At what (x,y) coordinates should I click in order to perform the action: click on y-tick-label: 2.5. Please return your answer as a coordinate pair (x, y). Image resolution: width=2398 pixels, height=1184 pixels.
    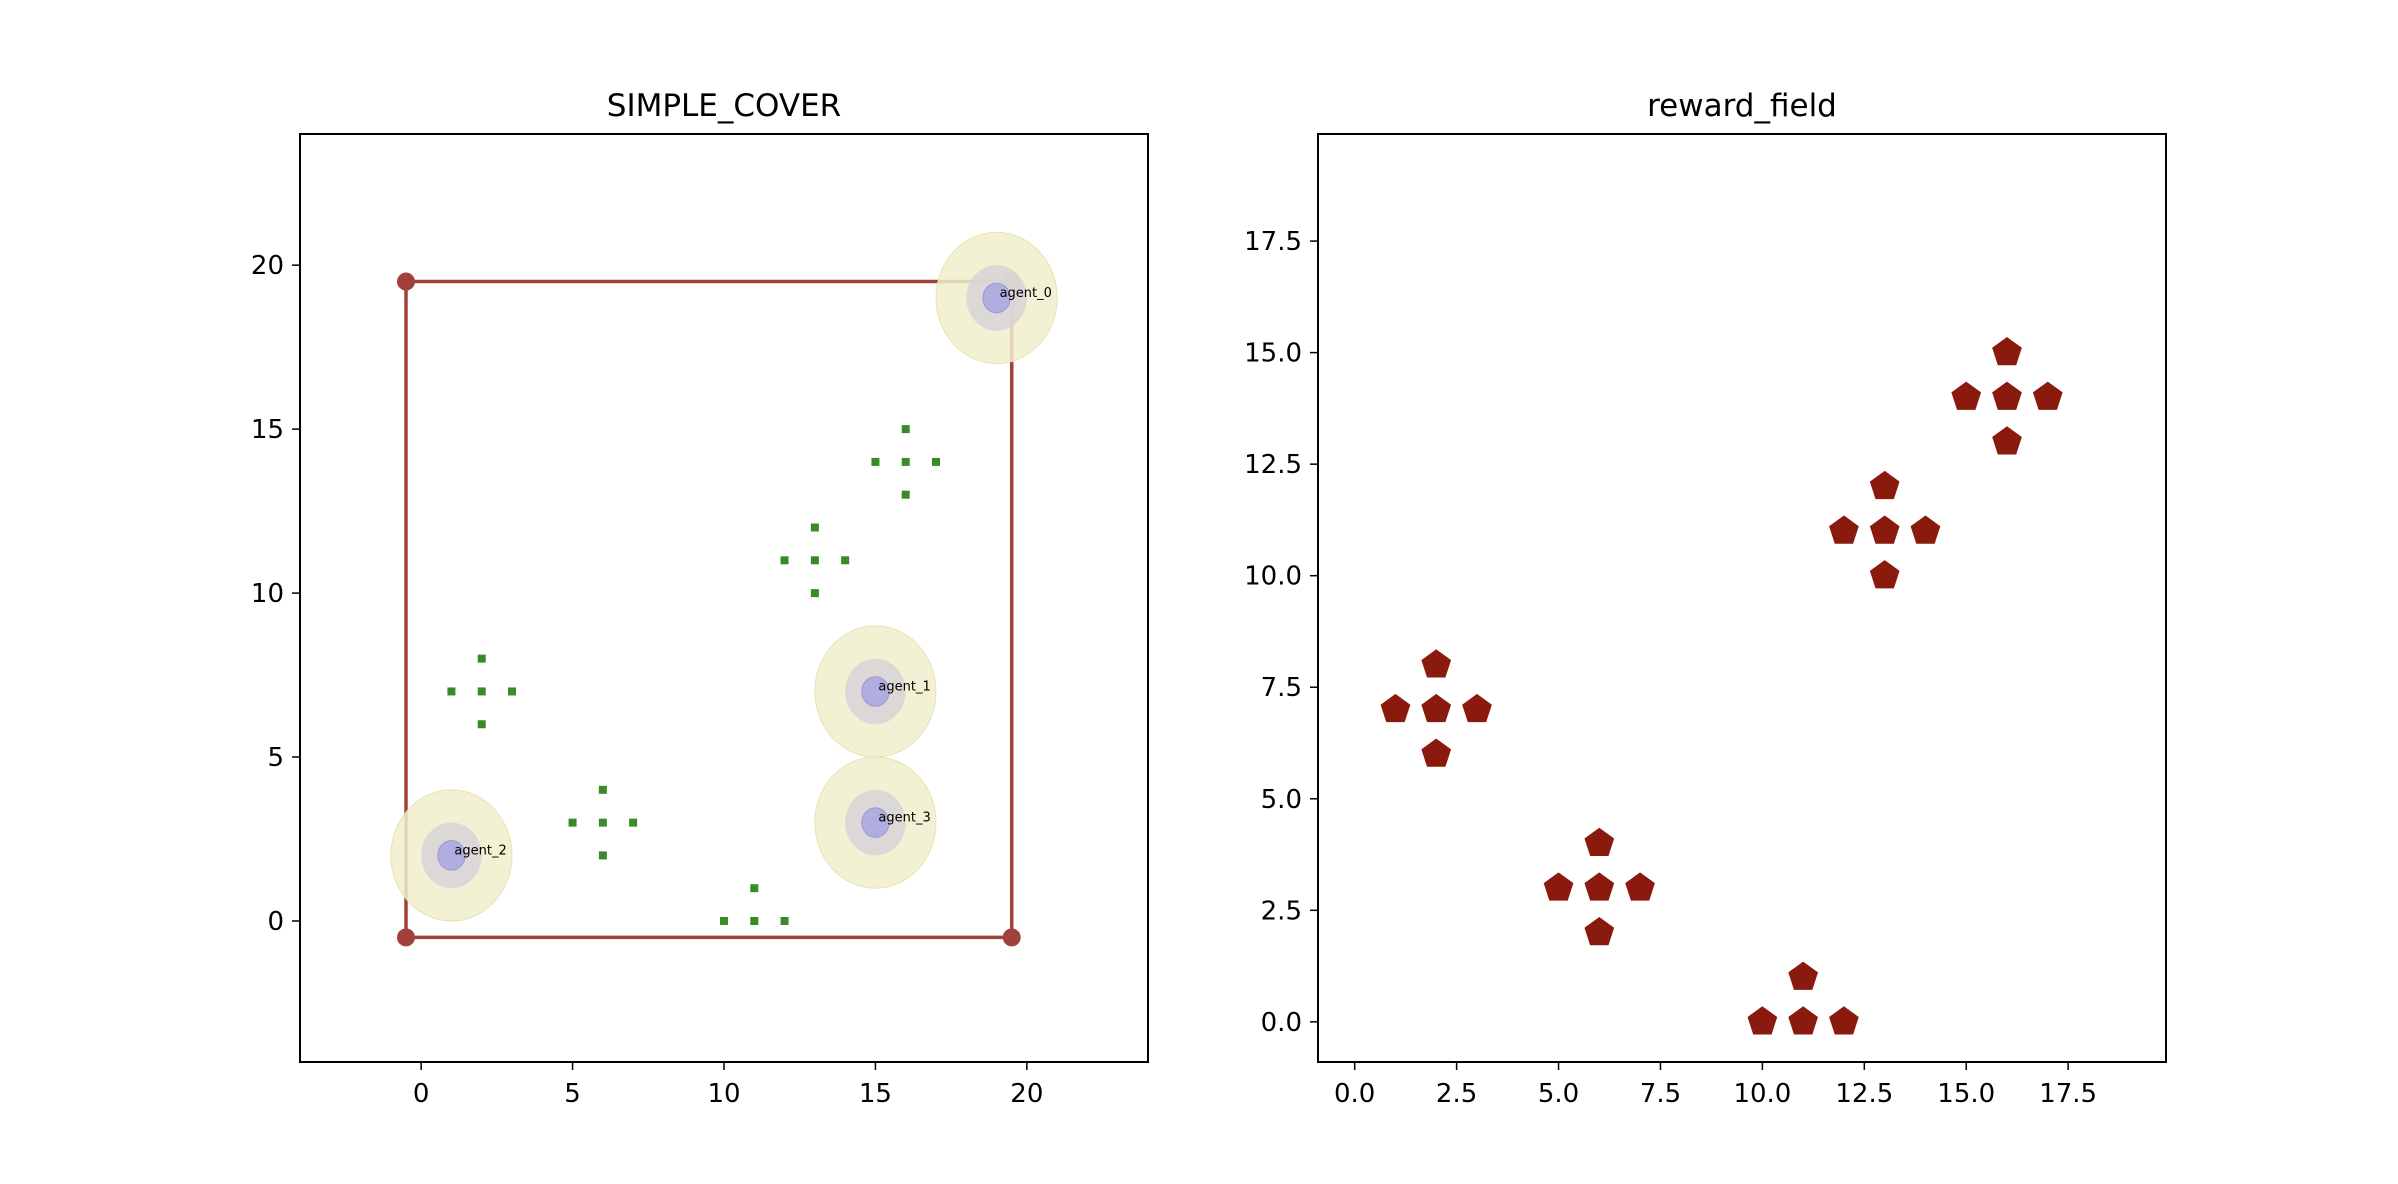
    Looking at the image, I should click on (1281, 911).